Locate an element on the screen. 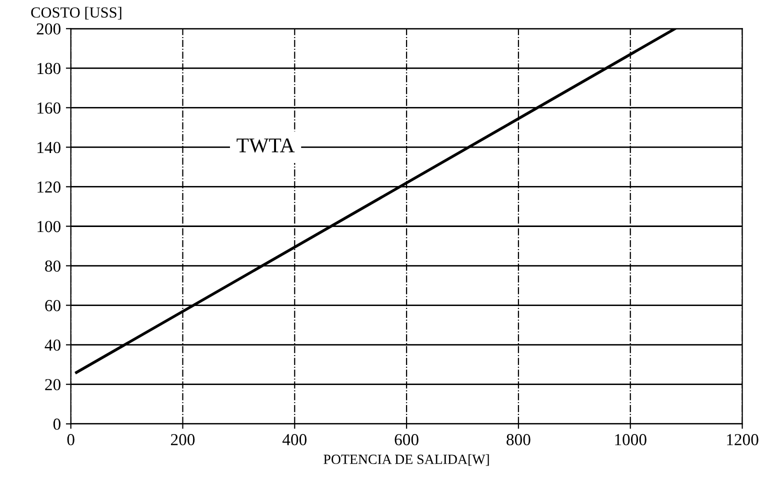 The image size is (770, 494). y-tick-label: 180 is located at coordinates (49, 68).